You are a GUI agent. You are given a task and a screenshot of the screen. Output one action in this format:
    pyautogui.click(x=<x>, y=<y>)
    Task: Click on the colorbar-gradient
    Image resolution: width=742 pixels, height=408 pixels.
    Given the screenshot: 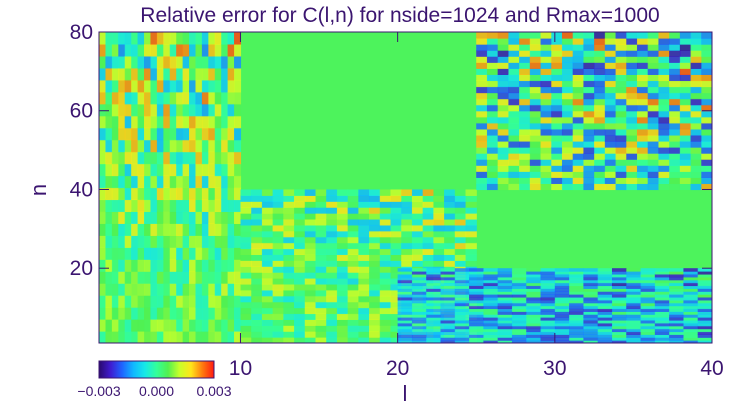 What is the action you would take?
    pyautogui.click(x=156, y=369)
    